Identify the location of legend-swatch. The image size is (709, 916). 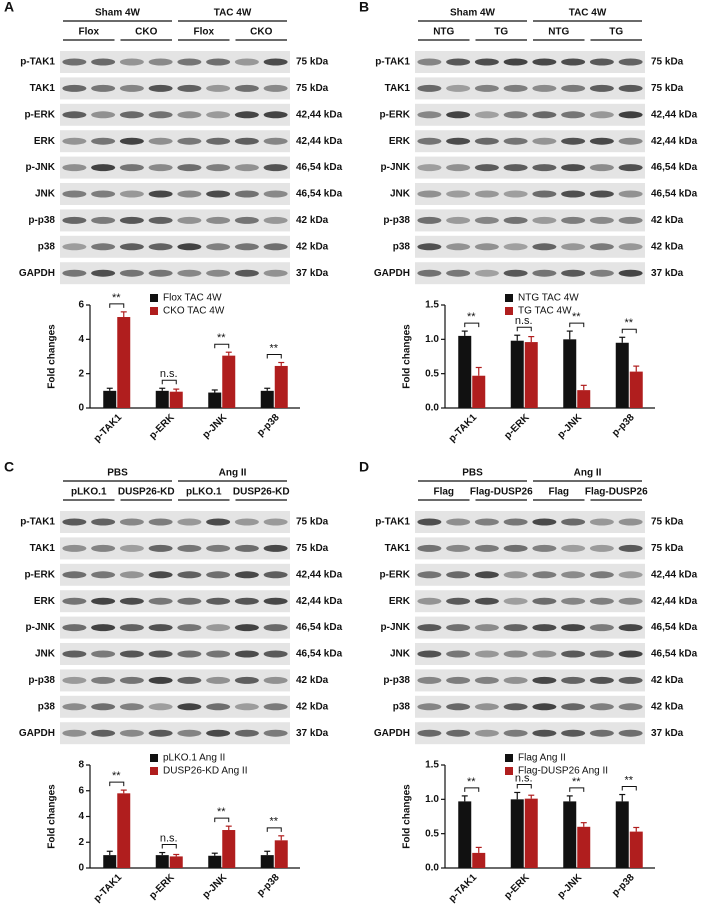
(154, 298).